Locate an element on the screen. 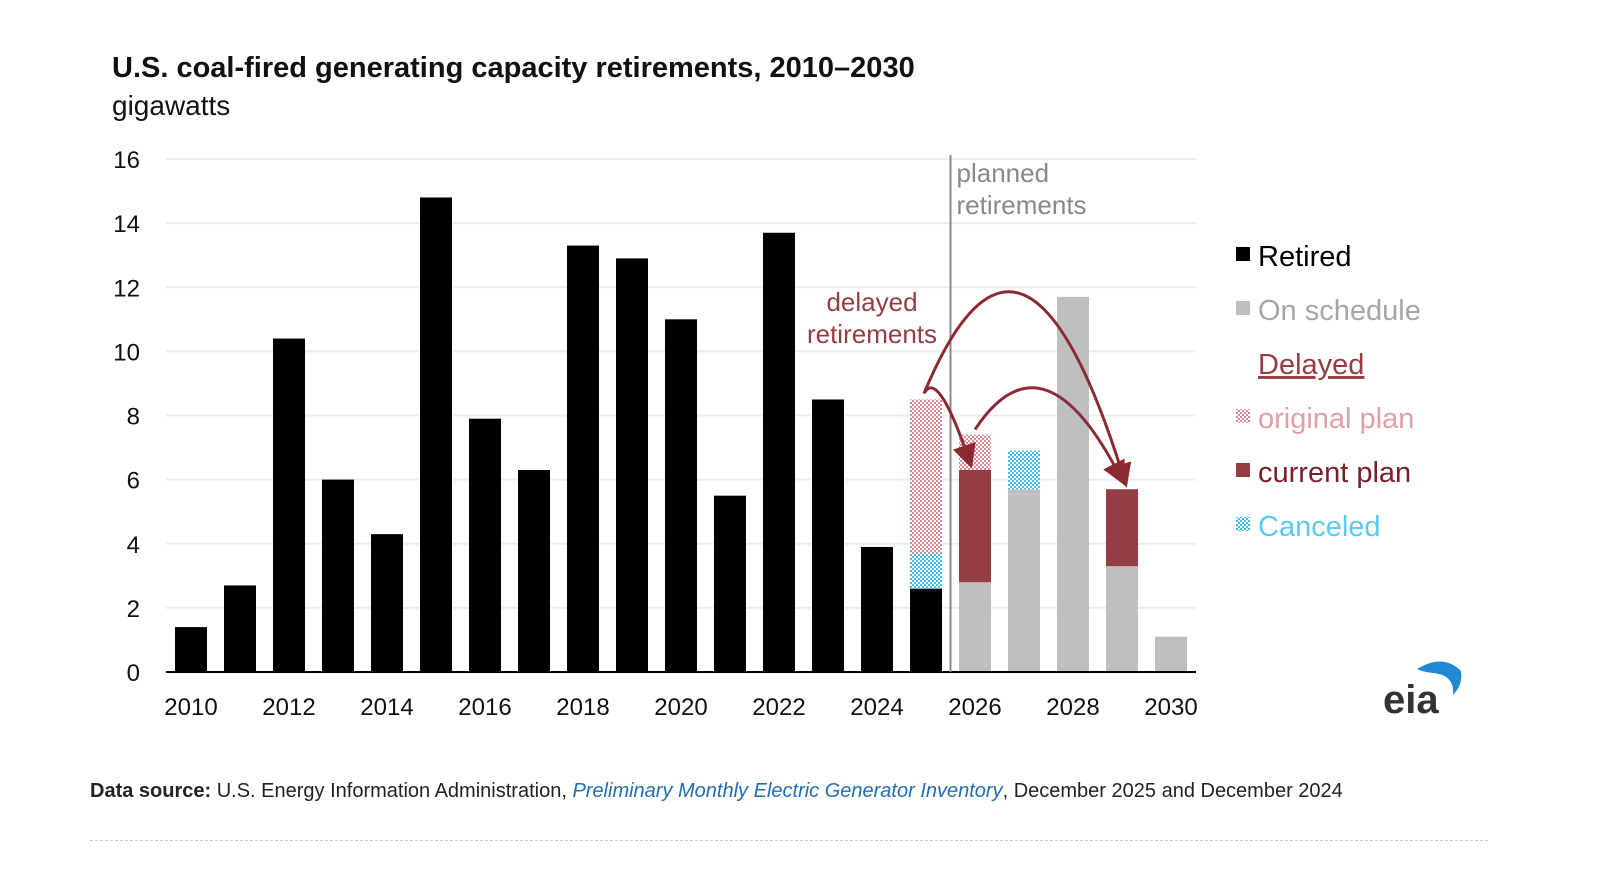 The width and height of the screenshot is (1600, 890). bar-retired-2018 is located at coordinates (583, 458).